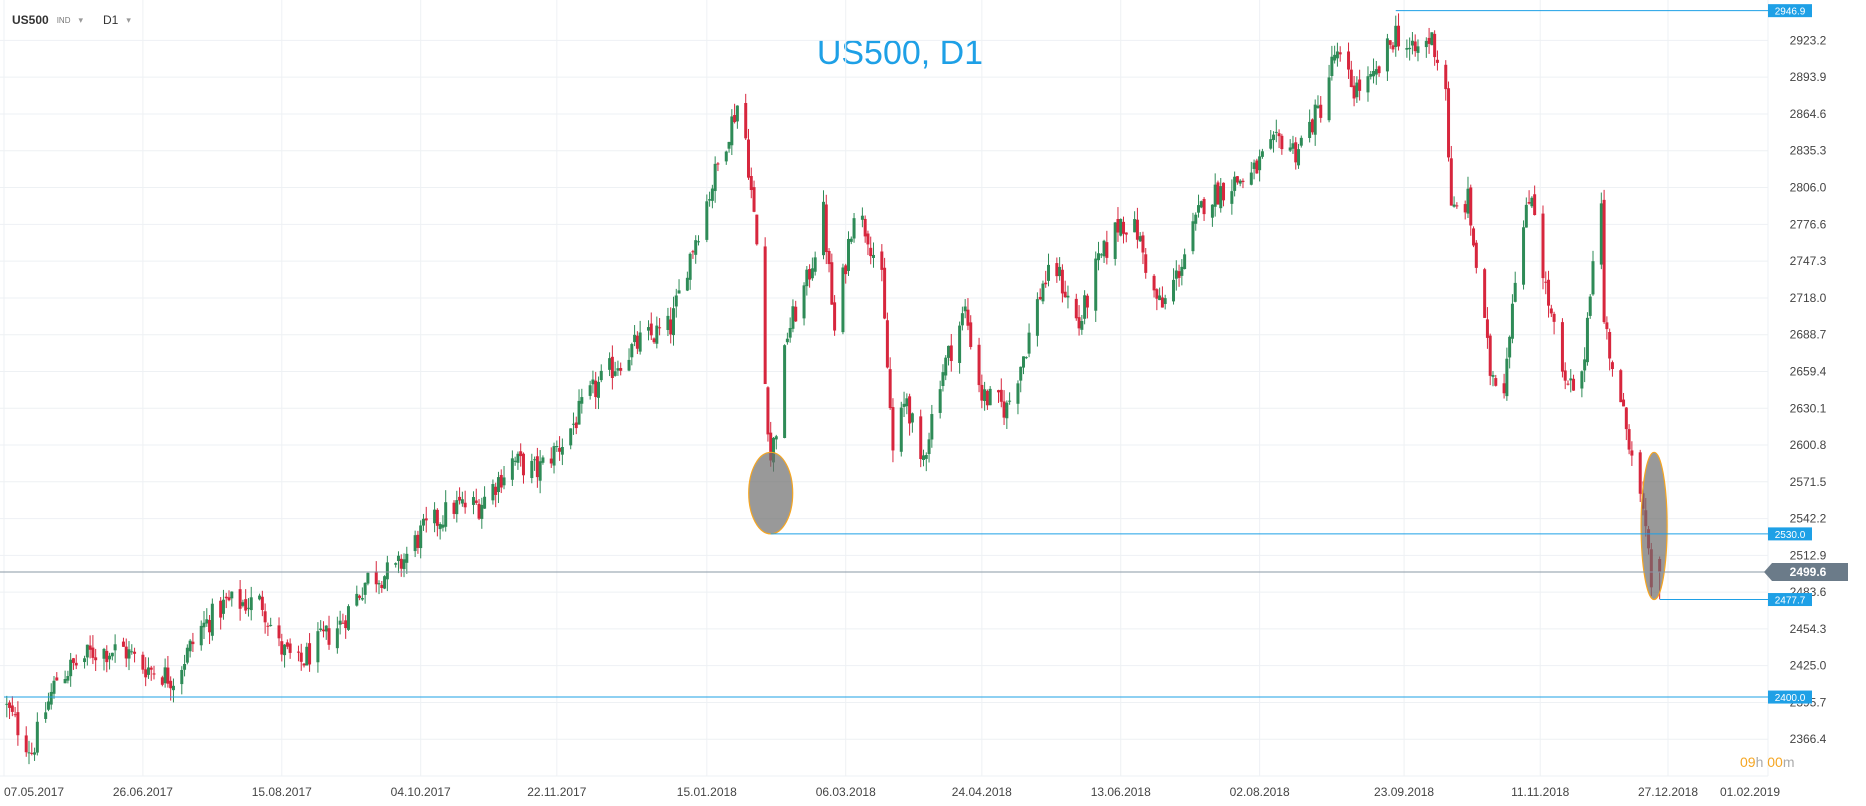 The width and height of the screenshot is (1866, 806). I want to click on symbol-dropdown-chevron-icon: ▾, so click(81, 19).